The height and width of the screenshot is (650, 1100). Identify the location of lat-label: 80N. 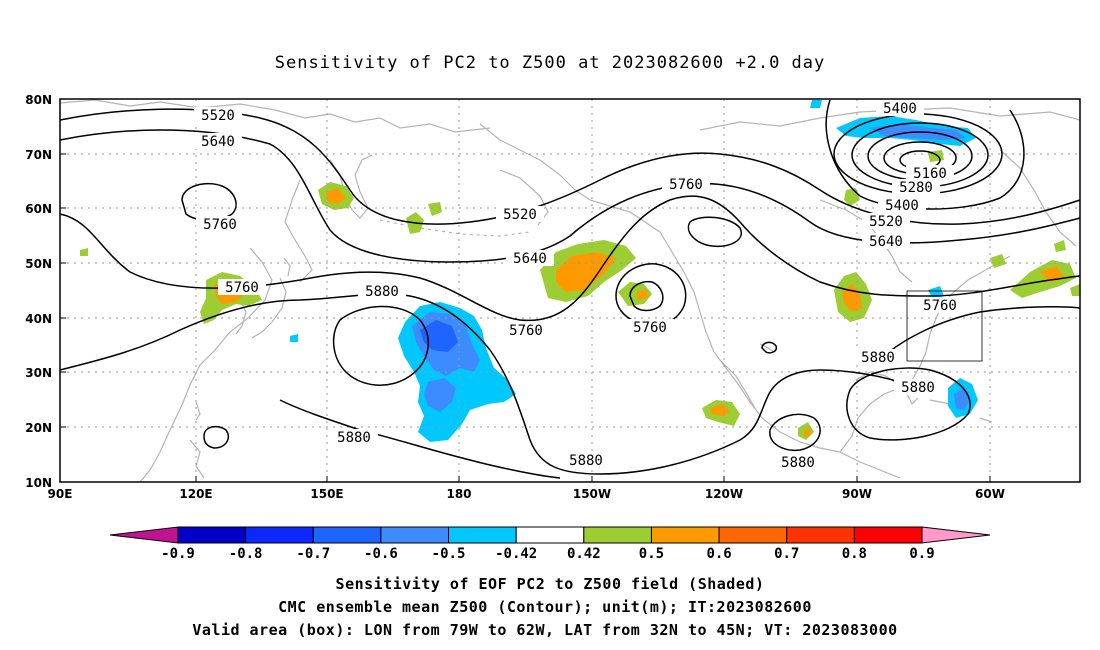
(38, 100).